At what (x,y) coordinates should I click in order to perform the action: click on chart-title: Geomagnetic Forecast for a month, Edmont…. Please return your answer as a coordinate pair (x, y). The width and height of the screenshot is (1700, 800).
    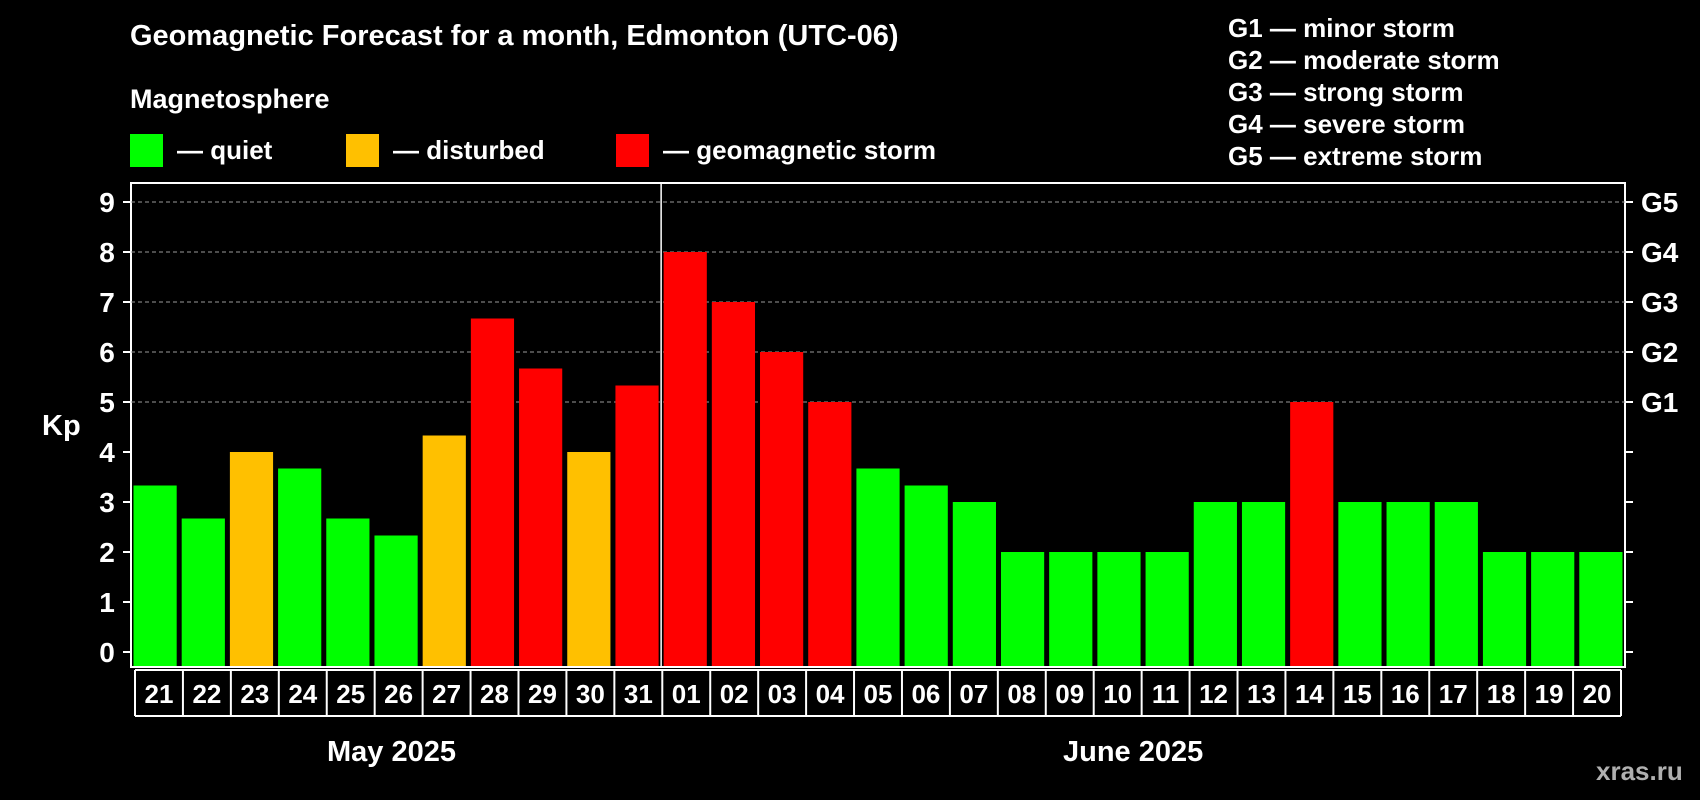
    Looking at the image, I should click on (514, 36).